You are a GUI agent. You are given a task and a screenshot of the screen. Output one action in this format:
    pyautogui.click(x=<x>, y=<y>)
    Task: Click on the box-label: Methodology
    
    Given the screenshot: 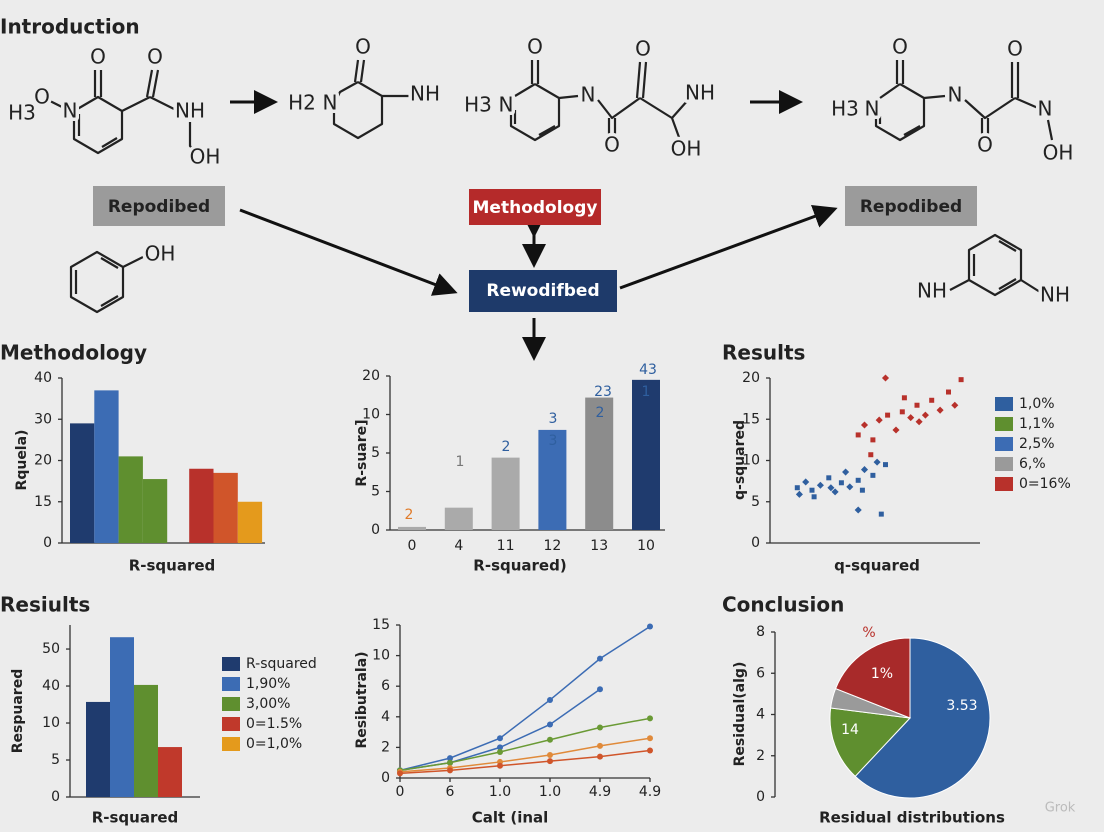 What is the action you would take?
    pyautogui.click(x=535, y=208)
    